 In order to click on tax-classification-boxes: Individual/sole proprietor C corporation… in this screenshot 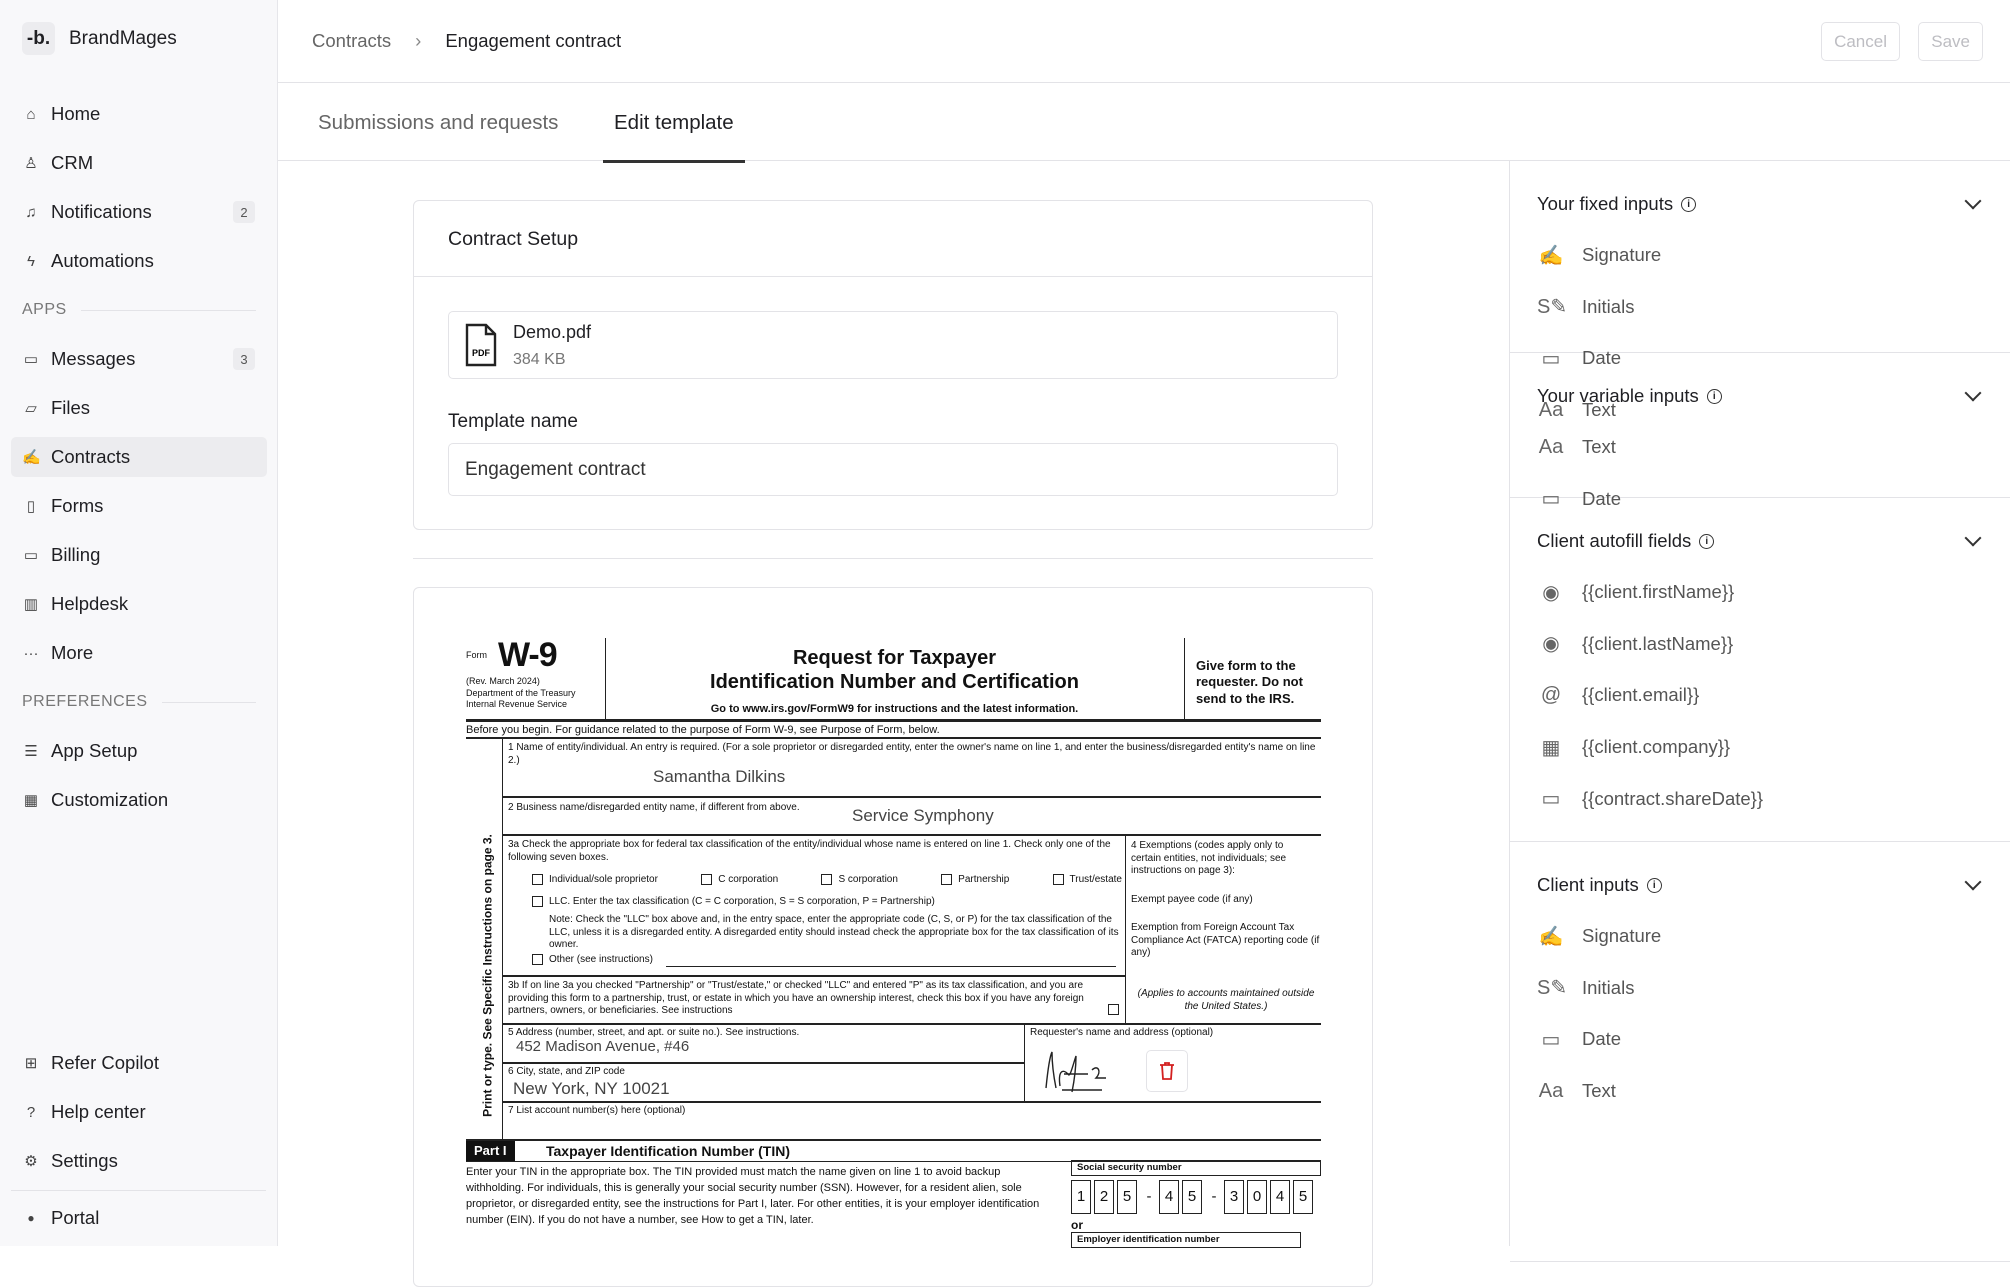, I will do `click(827, 880)`.